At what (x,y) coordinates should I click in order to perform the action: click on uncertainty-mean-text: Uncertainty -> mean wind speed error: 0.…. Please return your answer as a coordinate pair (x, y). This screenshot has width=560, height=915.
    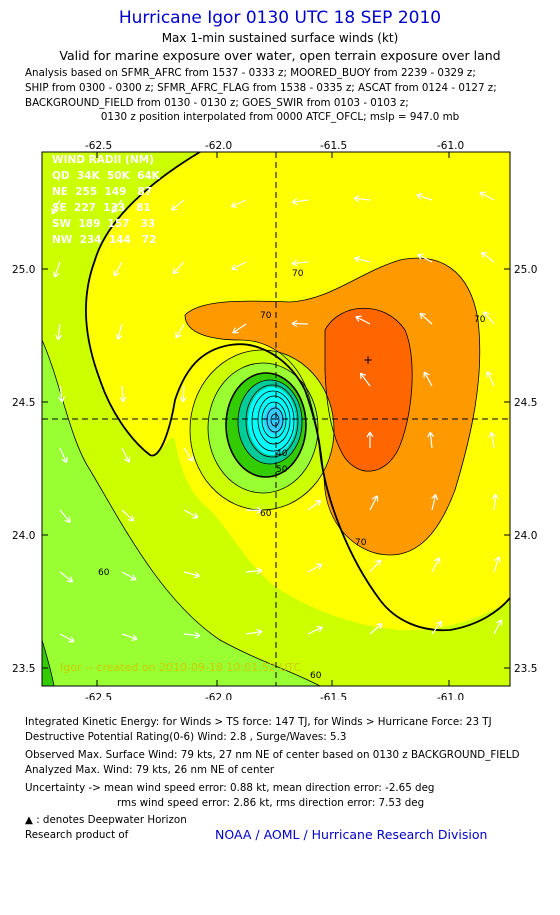
    Looking at the image, I should click on (230, 788).